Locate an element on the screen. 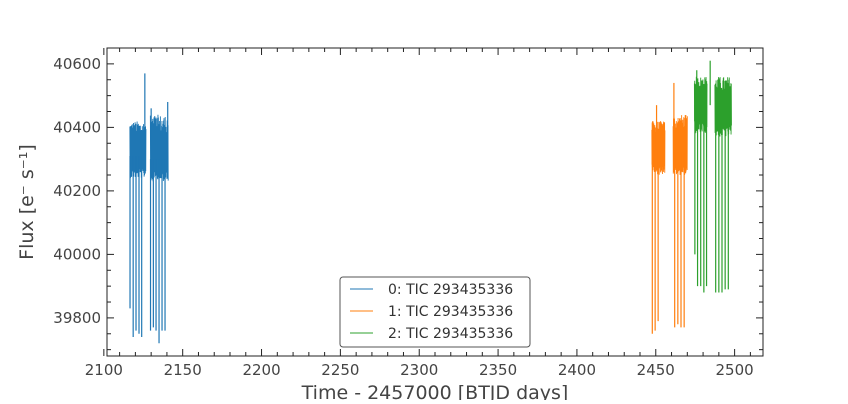  y-tick-label-2: 40200 is located at coordinates (77, 191).